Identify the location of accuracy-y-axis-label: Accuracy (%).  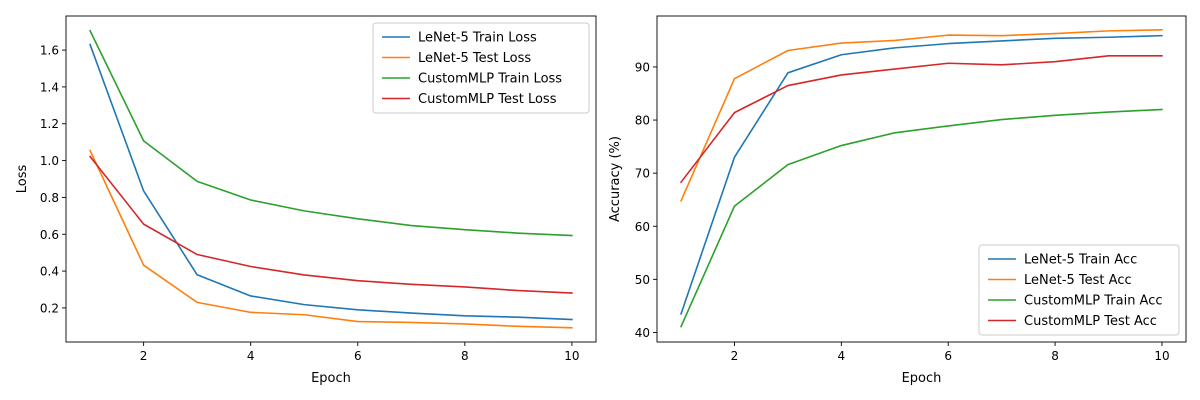
(615, 179).